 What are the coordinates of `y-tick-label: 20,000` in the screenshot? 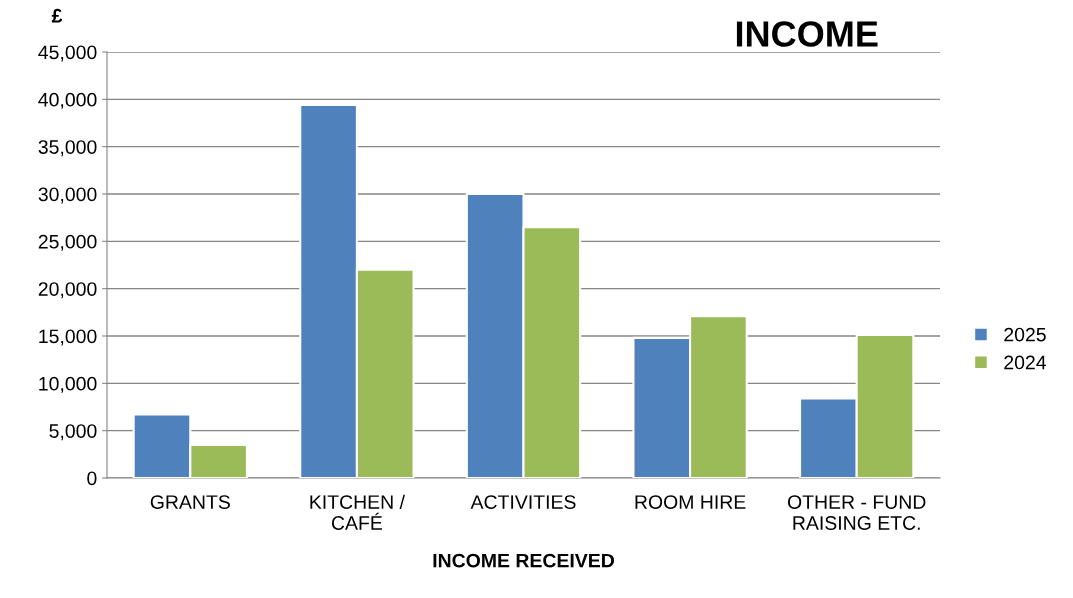 It's located at (67, 290).